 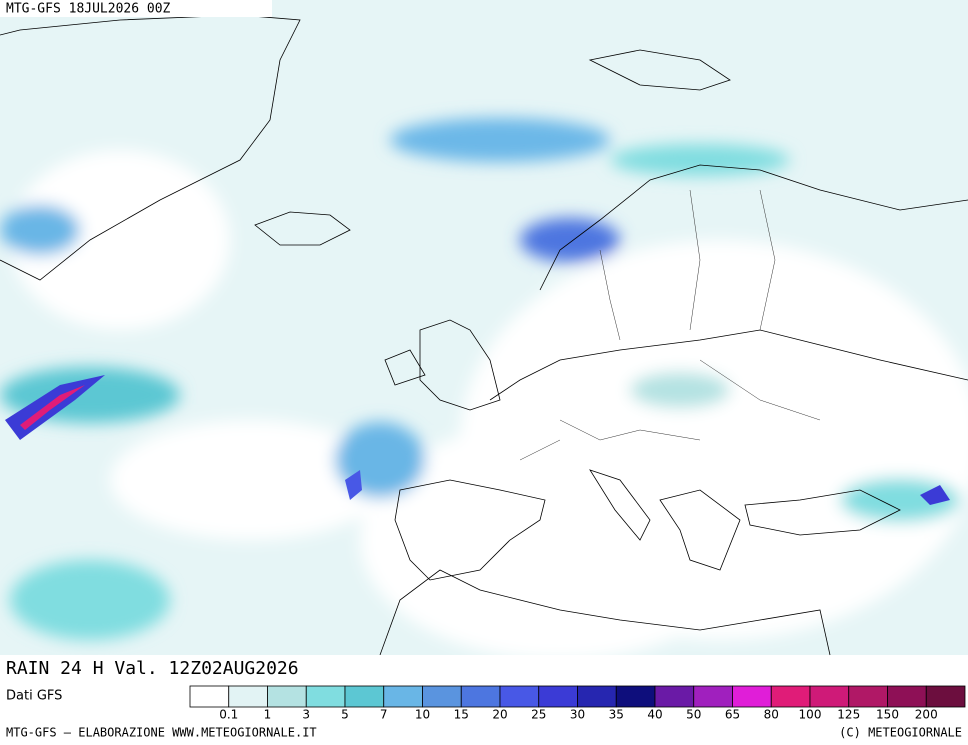 I want to click on legend-label: 15, so click(x=461, y=715).